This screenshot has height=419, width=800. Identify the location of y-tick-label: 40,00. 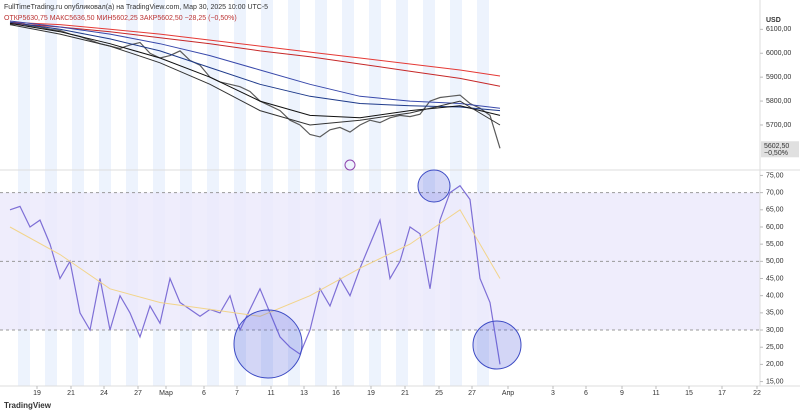
(775, 296).